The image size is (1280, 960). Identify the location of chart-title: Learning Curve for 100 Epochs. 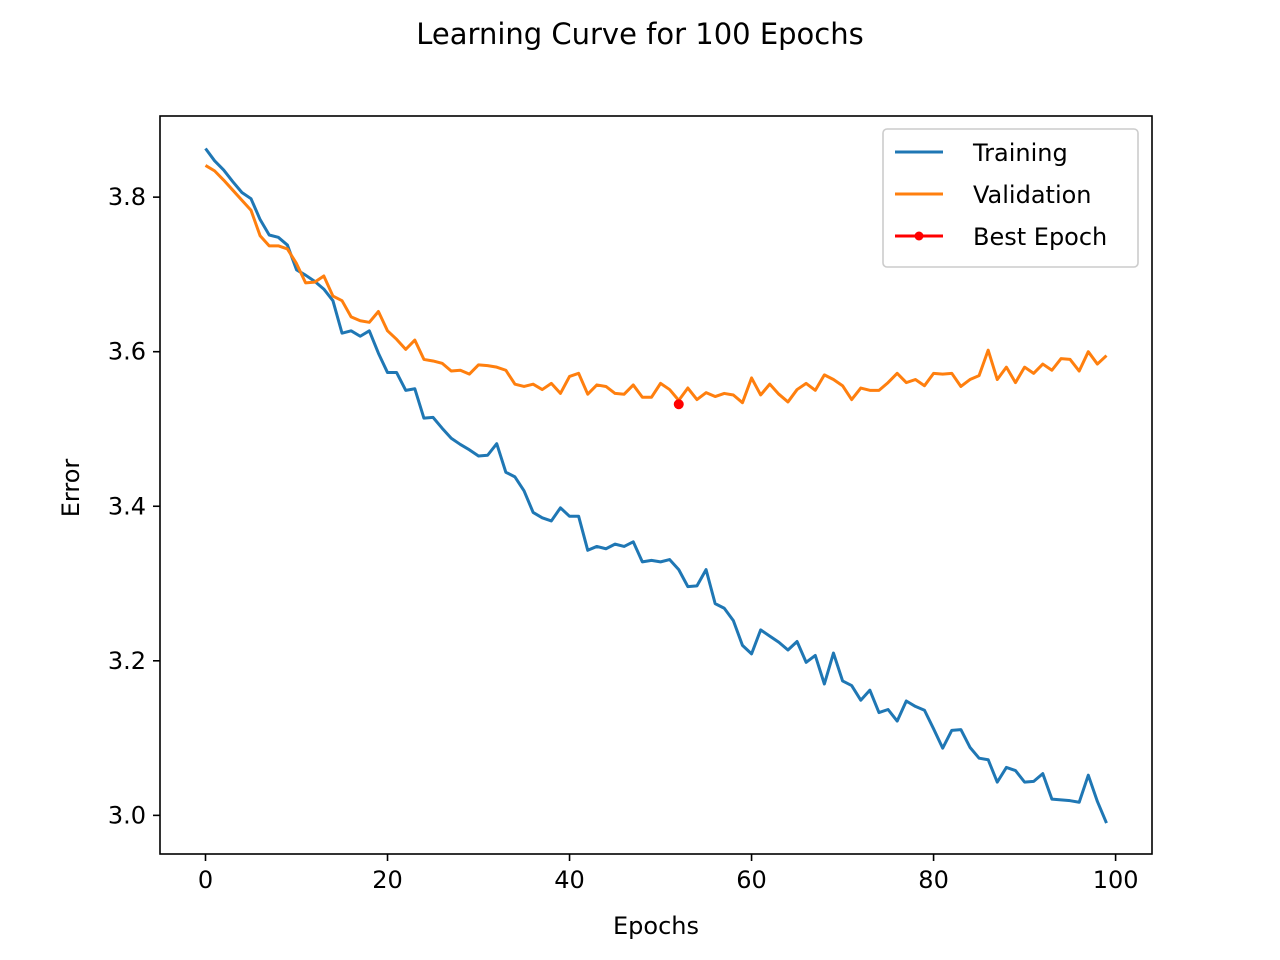
(639, 34).